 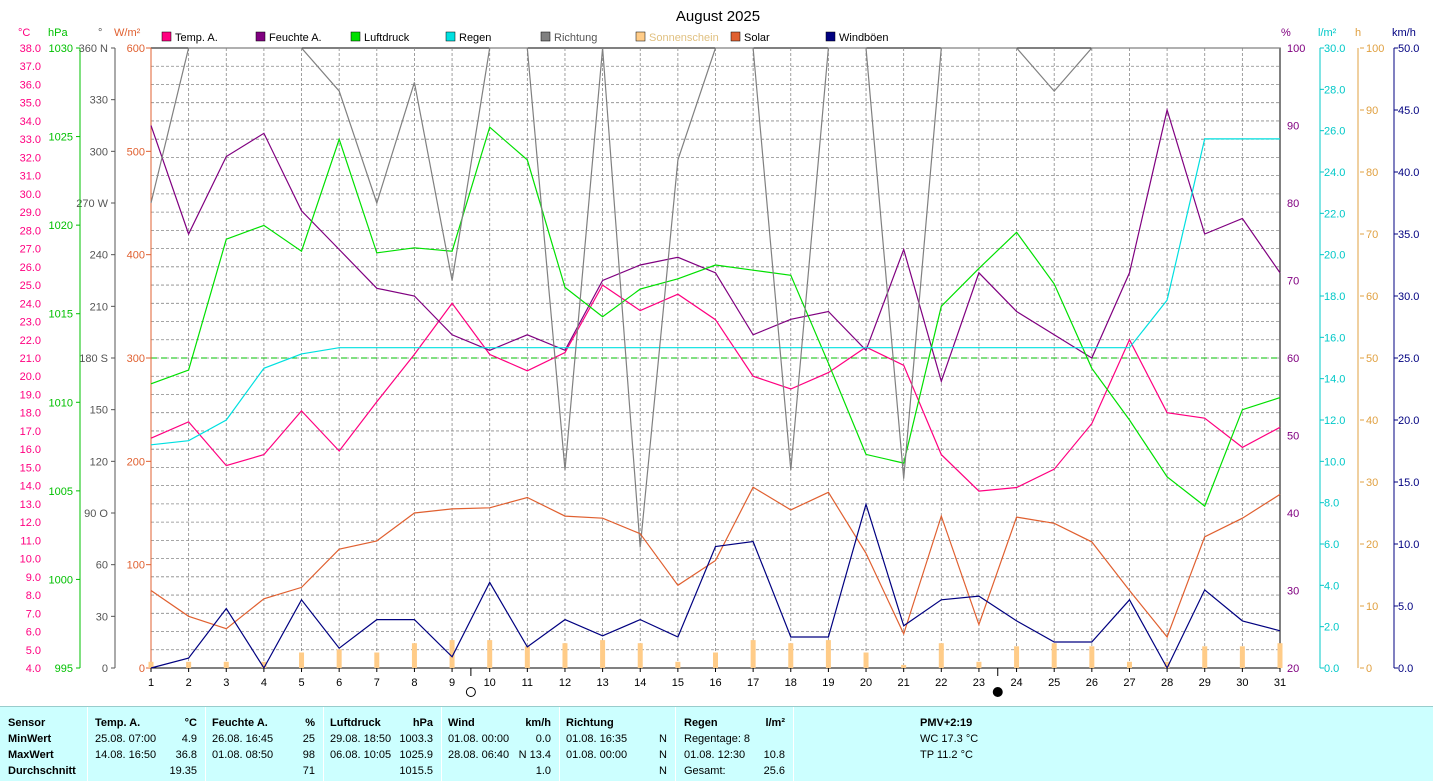 I want to click on stats-direction-max-date: 01.08. 00:00, so click(x=597, y=755).